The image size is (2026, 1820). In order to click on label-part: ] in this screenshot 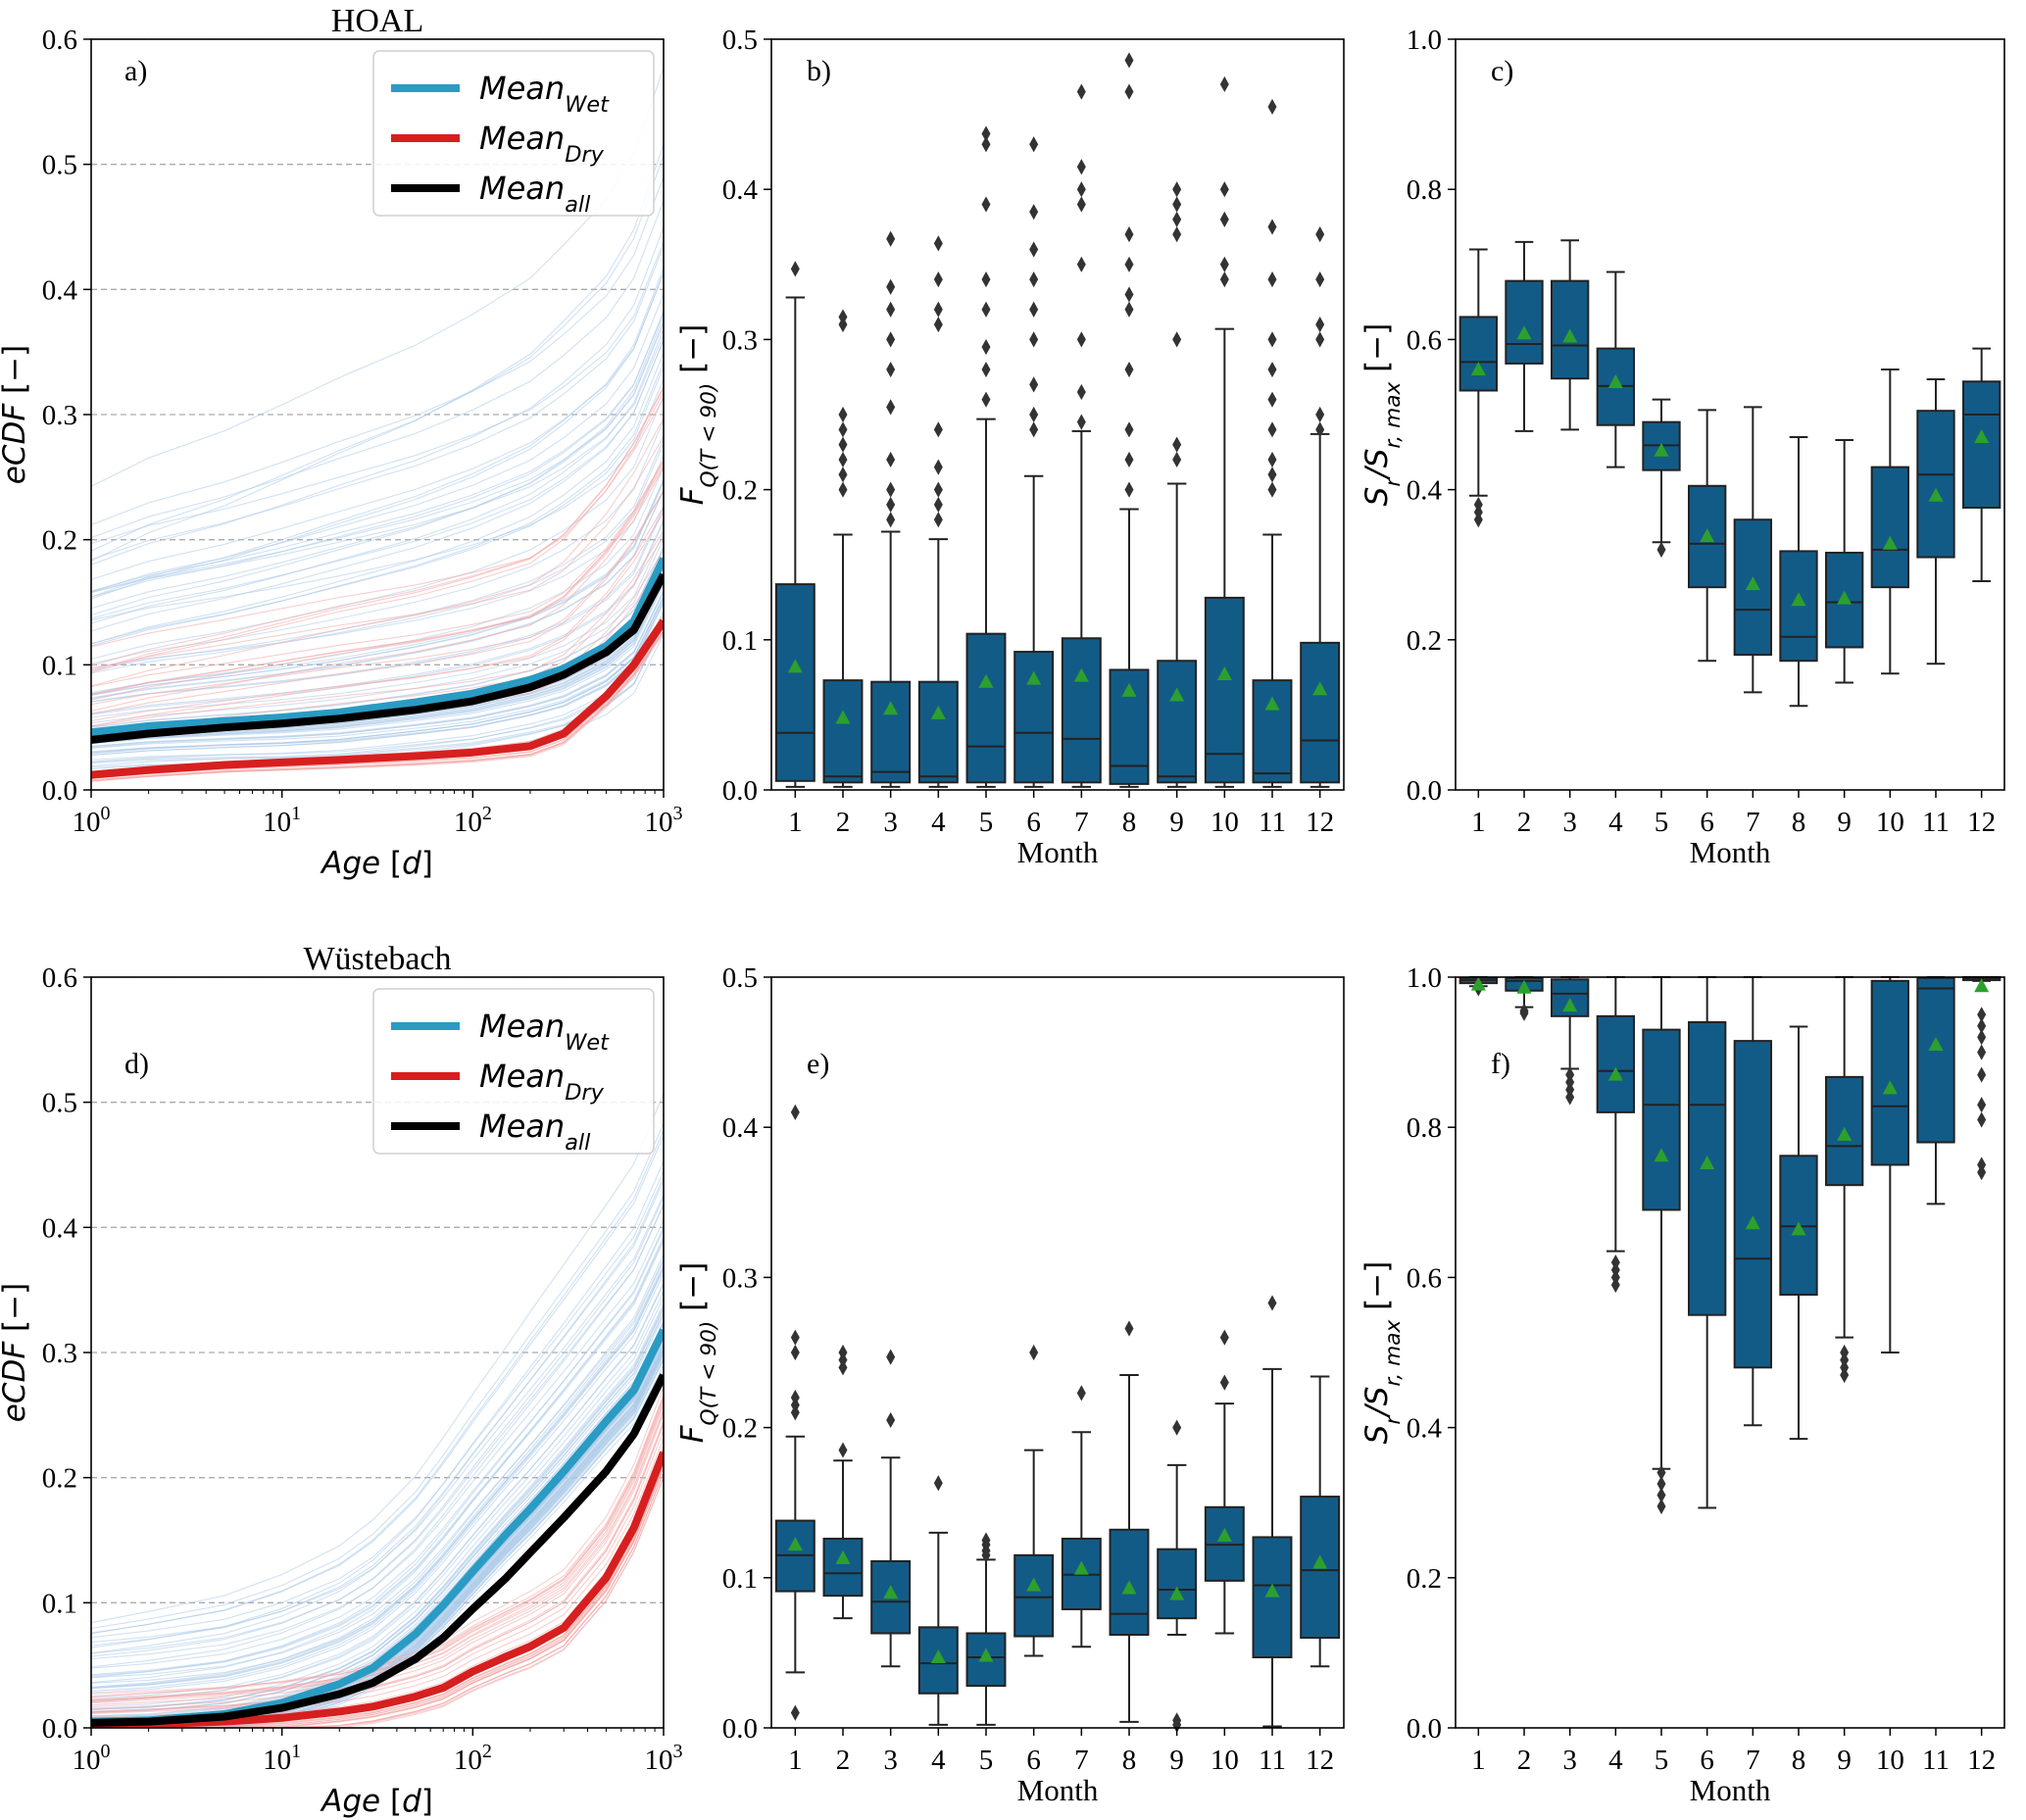, I will do `click(427, 1801)`.